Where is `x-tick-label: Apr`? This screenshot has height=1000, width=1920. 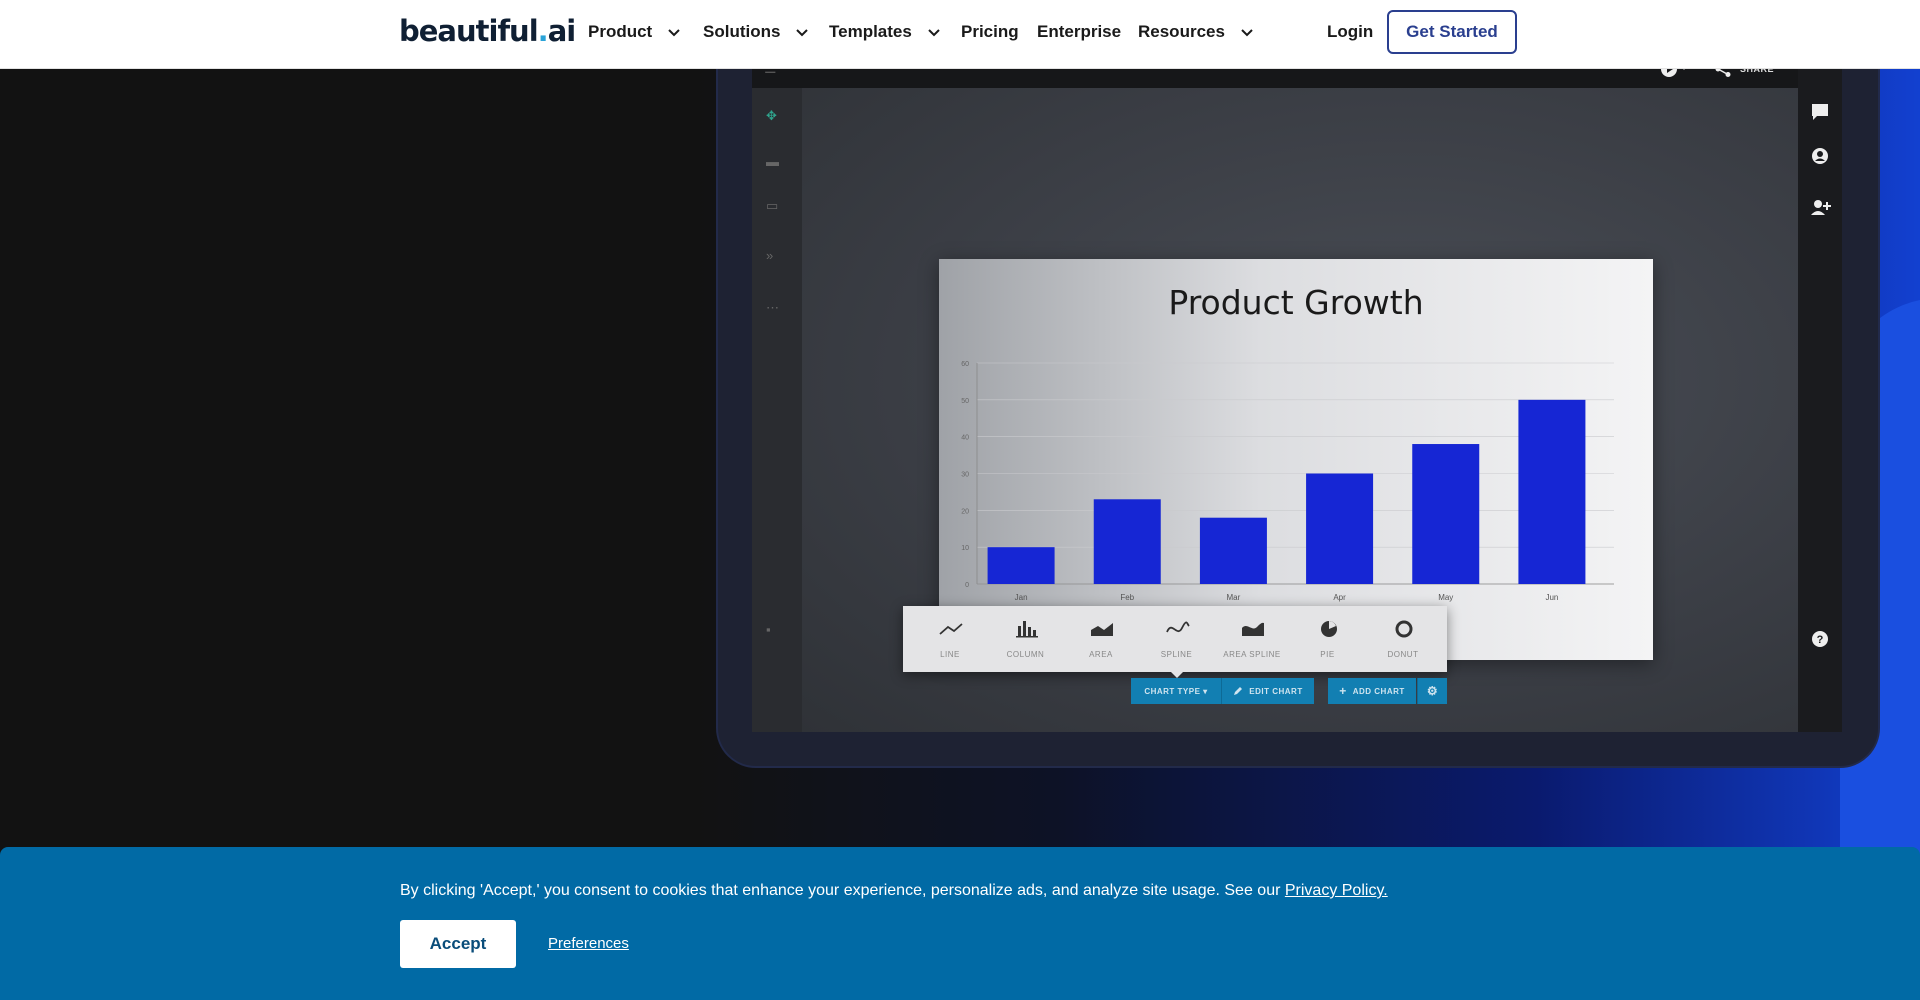 x-tick-label: Apr is located at coordinates (1339, 597).